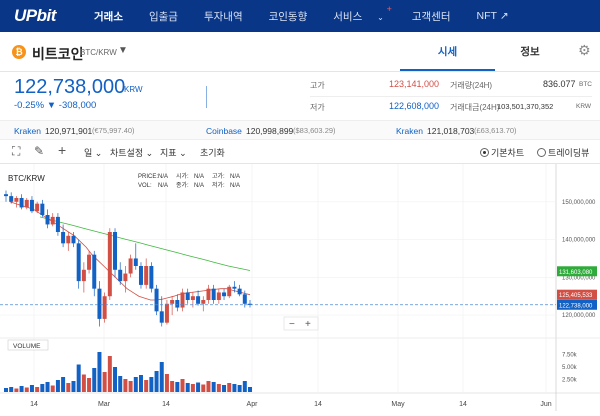  What do you see at coordinates (168, 153) in the screenshot?
I see `indicator-label: 지표` at bounding box center [168, 153].